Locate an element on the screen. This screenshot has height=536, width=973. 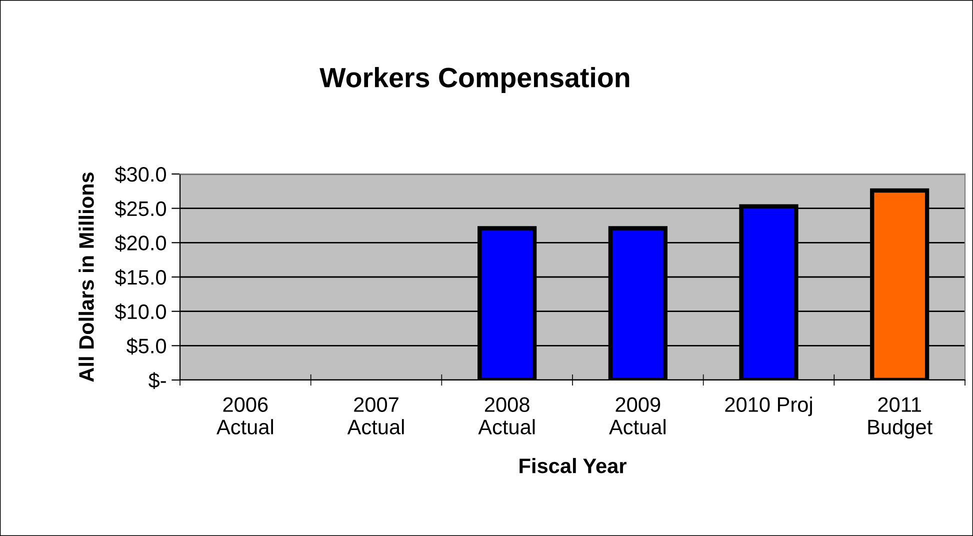
y-axis-title: All Dollars in Millions is located at coordinates (86, 277).